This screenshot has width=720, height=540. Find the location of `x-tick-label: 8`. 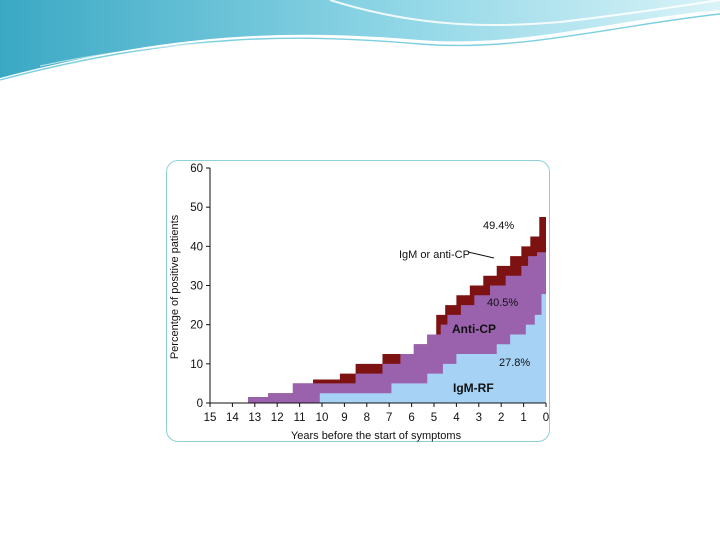

x-tick-label: 8 is located at coordinates (367, 418).